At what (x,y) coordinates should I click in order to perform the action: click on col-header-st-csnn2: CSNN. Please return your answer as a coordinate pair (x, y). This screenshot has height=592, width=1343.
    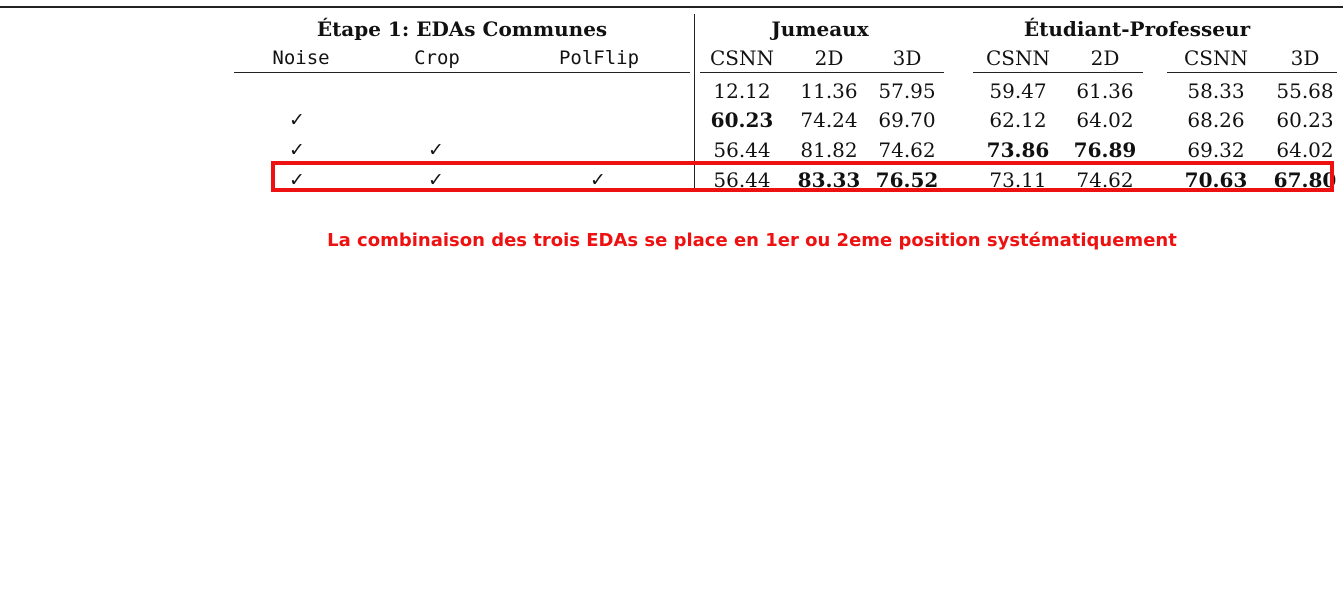
    Looking at the image, I should click on (1216, 58).